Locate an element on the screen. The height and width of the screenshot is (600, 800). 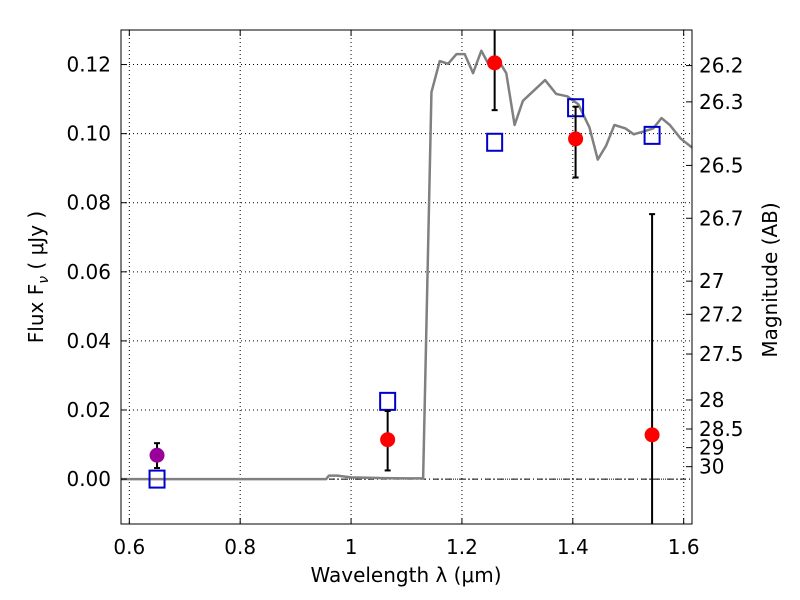
y2-tick-label: 26.3 is located at coordinates (721, 102).